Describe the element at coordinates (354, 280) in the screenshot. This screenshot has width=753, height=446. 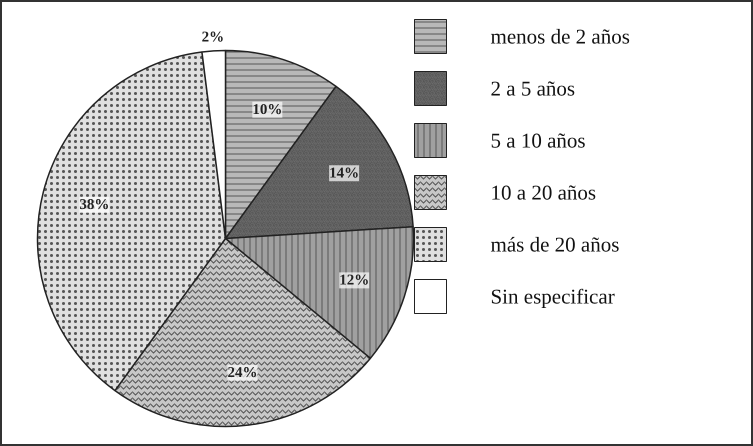
I see `data-label: 12%` at that location.